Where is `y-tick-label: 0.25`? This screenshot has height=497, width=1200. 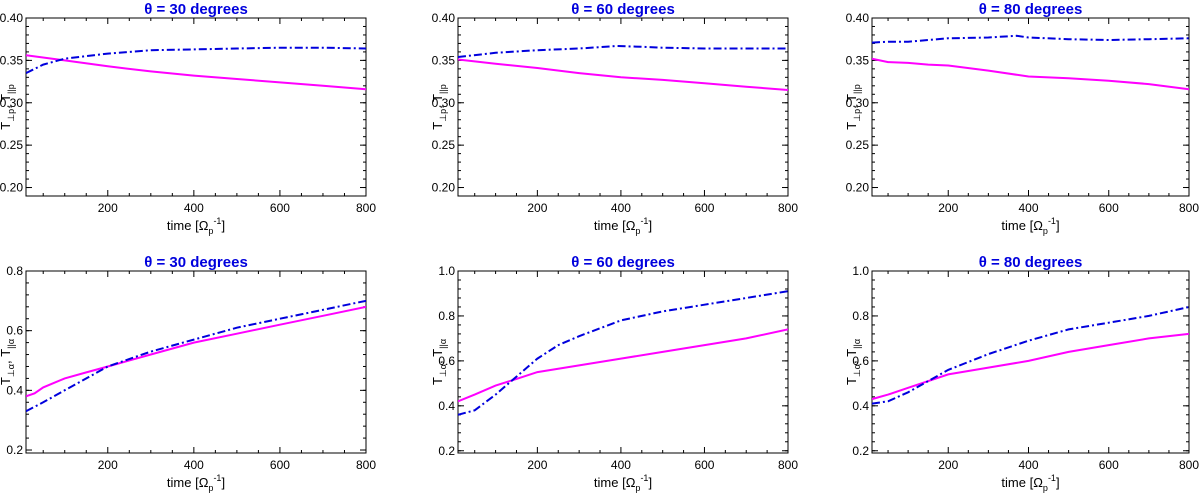 y-tick-label: 0.25 is located at coordinates (11, 145).